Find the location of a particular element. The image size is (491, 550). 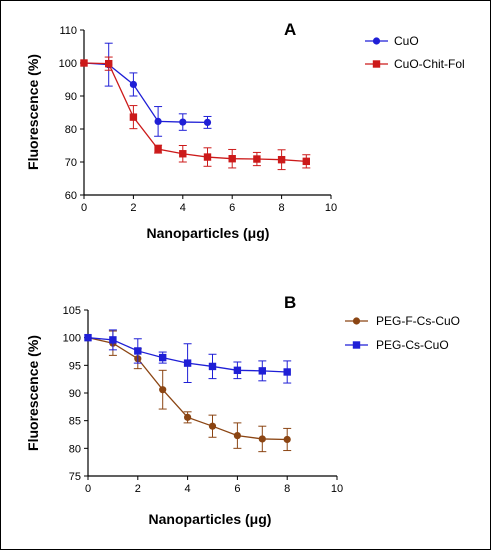

x-axis-label-a: Nanoparticles (μg) is located at coordinates (208, 233).